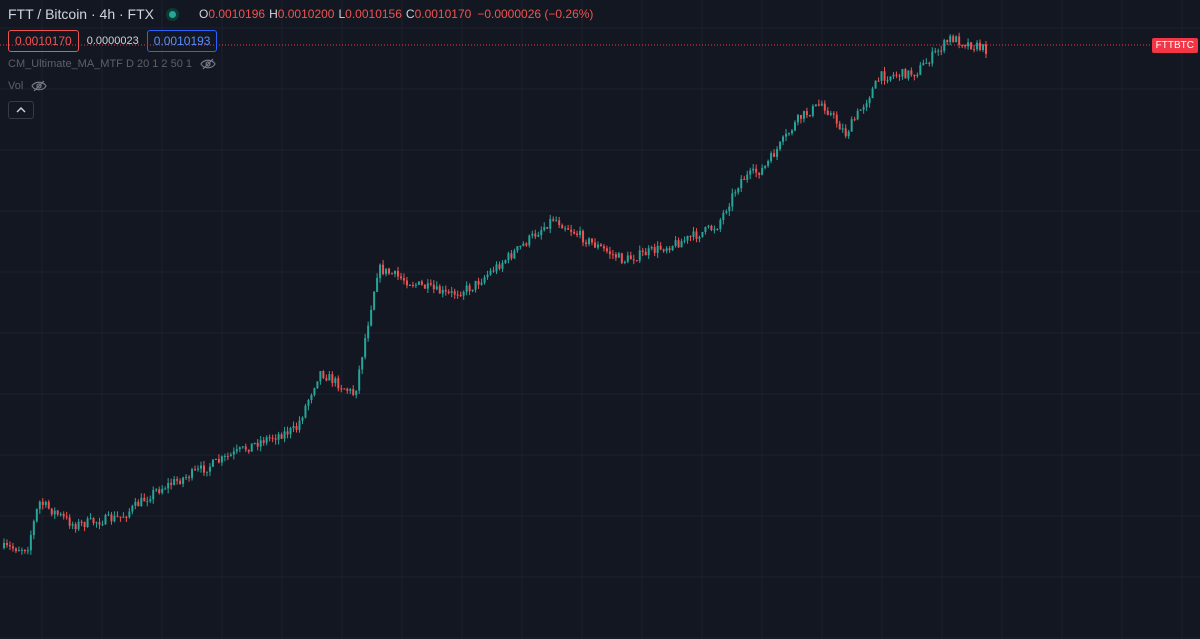 The width and height of the screenshot is (1200, 639). Describe the element at coordinates (1174, 45) in the screenshot. I see `price-tag-fttbtc: FTTBTC` at that location.